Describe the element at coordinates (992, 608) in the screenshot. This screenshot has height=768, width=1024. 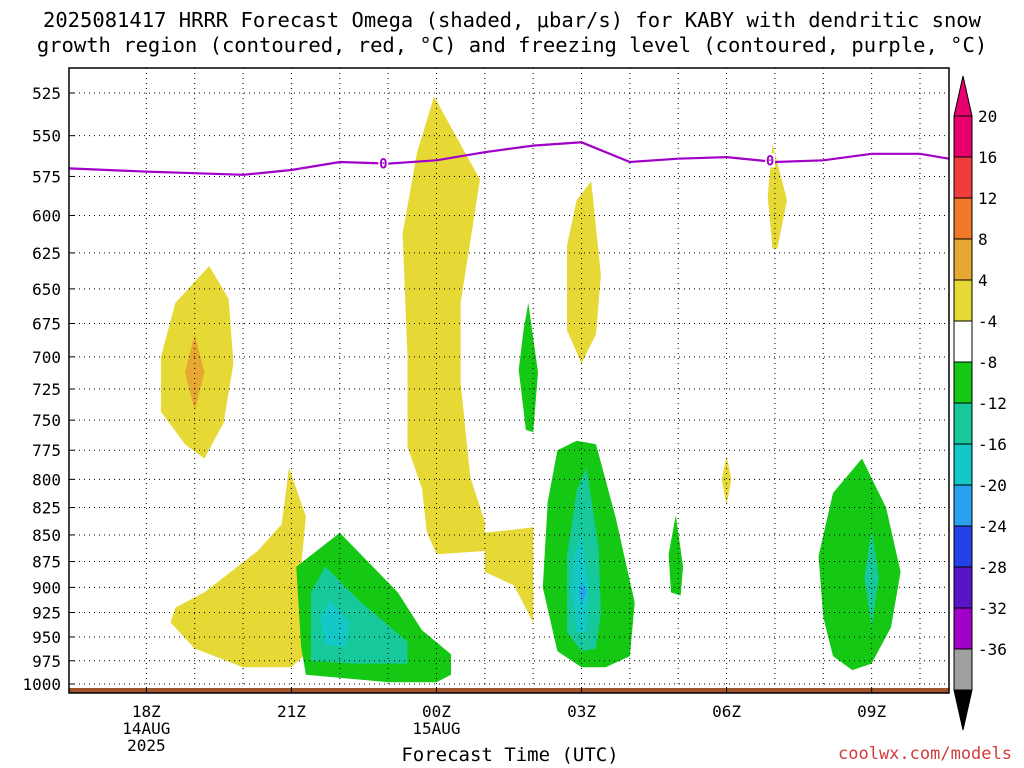
I see `colorbar-label-12: -32` at that location.